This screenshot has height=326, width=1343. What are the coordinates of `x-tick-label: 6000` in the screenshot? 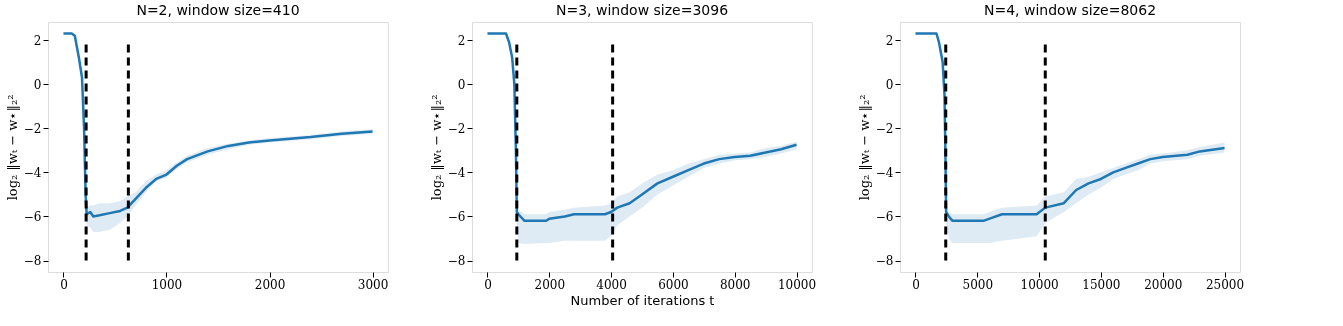 It's located at (673, 284).